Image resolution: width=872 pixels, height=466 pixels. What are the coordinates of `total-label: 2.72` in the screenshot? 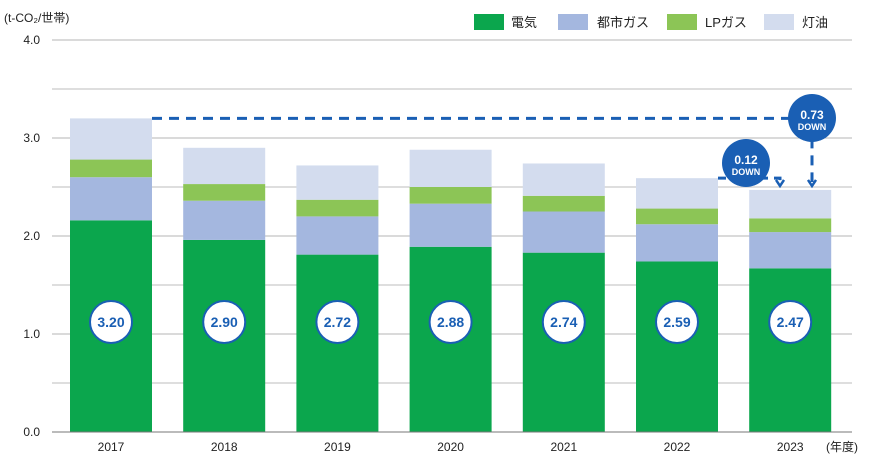 It's located at (337, 322).